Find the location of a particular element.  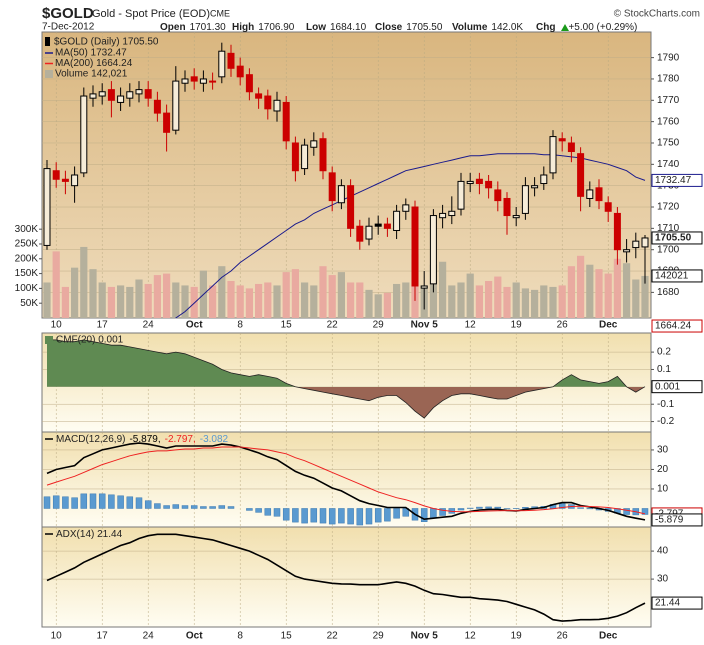

date: 7-Dec-2012 is located at coordinates (68, 27).